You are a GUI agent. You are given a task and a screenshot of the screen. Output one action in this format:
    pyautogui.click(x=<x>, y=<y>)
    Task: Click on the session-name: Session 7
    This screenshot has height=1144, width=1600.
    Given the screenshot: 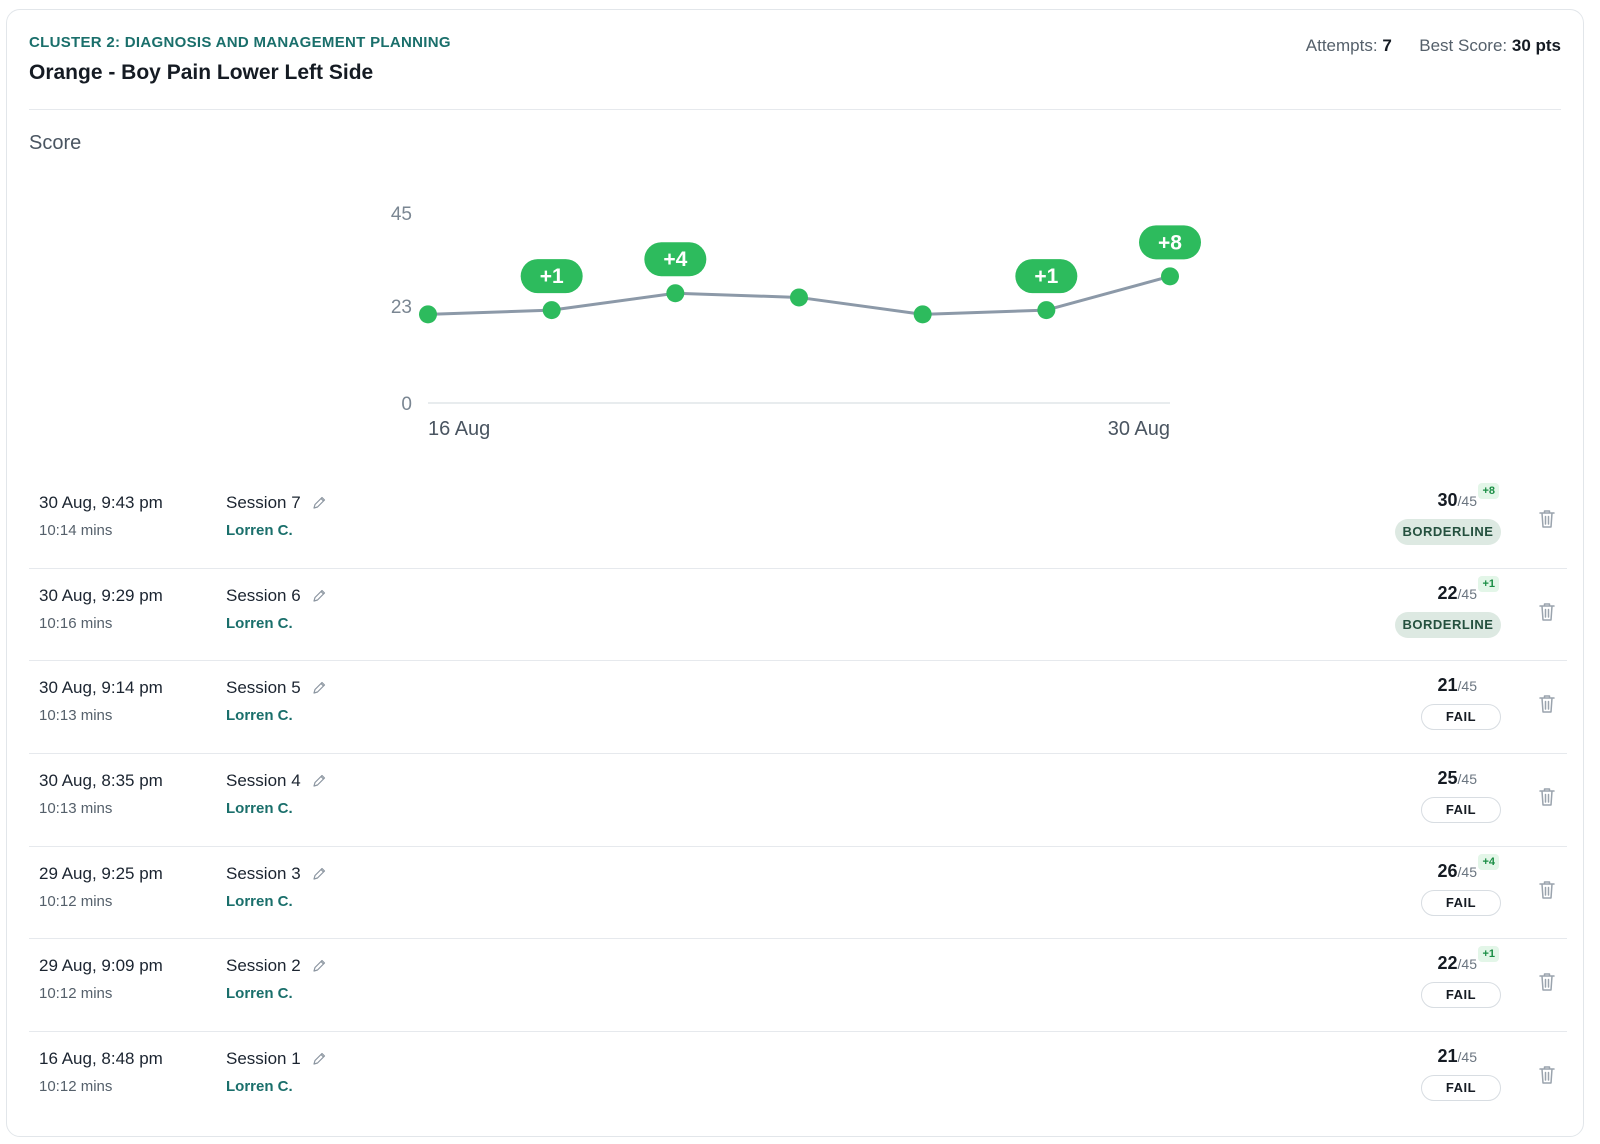 What is the action you would take?
    pyautogui.click(x=263, y=502)
    